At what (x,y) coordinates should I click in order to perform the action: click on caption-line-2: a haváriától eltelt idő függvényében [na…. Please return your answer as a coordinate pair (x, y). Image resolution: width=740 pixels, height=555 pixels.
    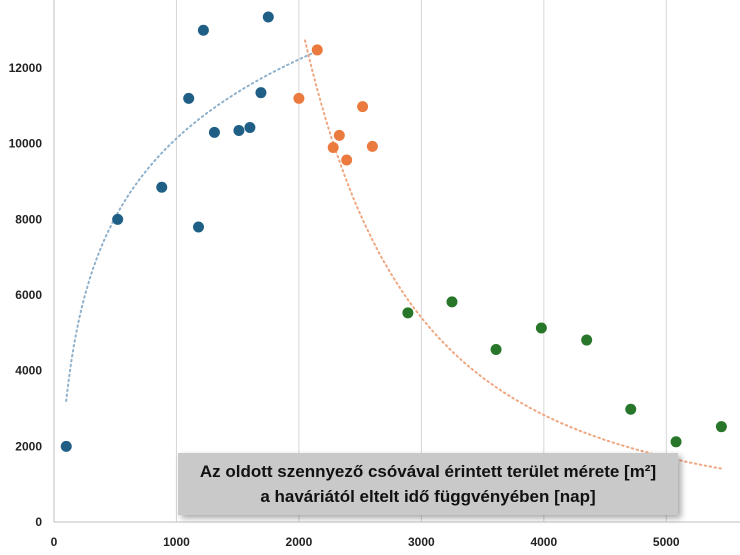
    Looking at the image, I should click on (428, 496).